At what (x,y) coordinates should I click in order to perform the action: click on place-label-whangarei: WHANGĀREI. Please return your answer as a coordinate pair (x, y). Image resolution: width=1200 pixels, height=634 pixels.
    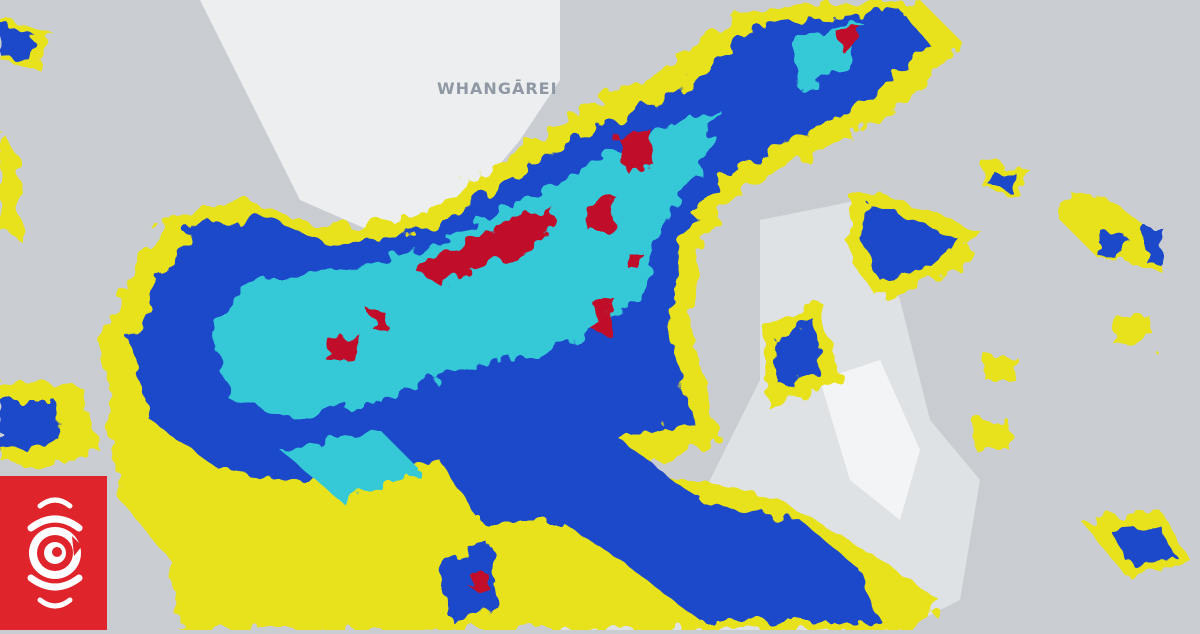
    Looking at the image, I should click on (497, 88).